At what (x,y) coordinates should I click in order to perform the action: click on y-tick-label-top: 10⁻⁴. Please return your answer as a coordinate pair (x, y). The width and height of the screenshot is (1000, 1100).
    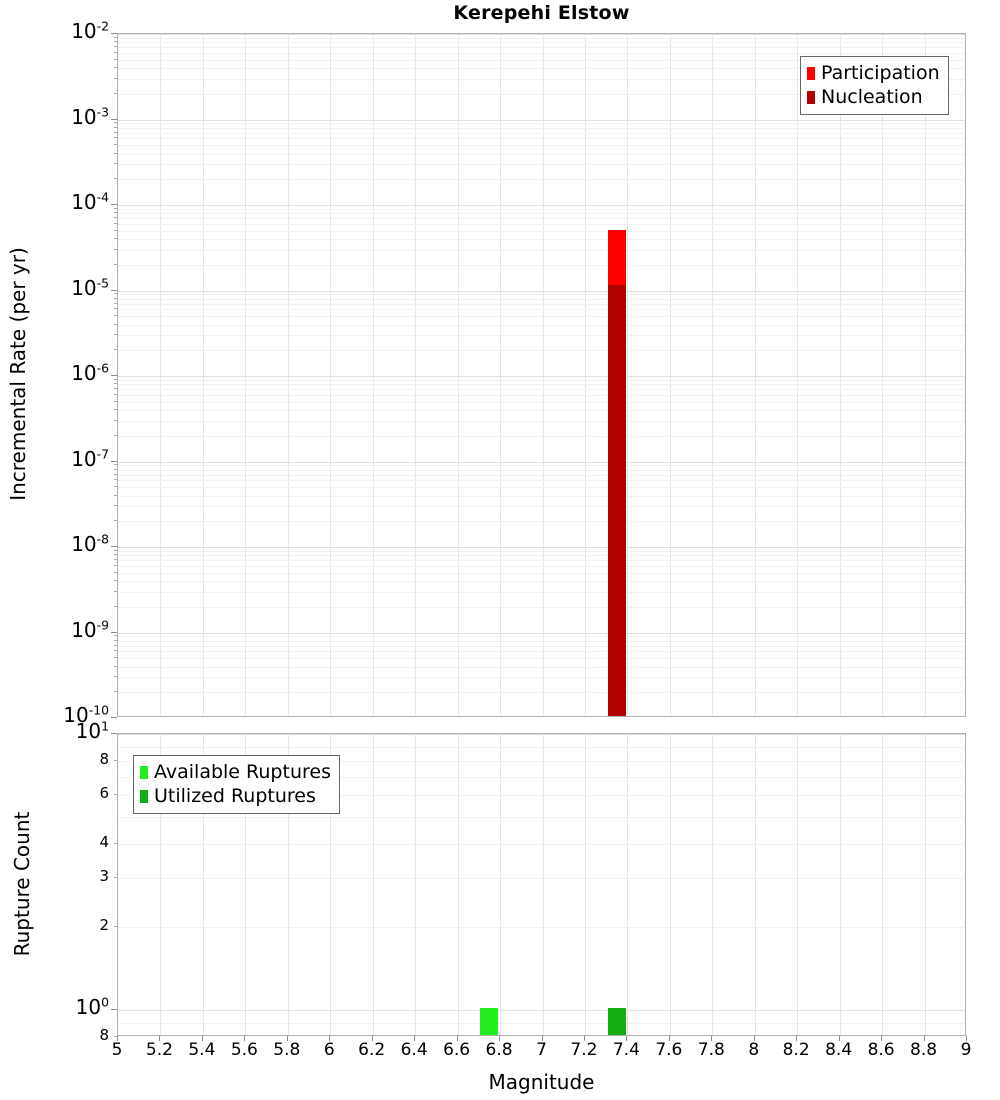
    Looking at the image, I should click on (90, 201).